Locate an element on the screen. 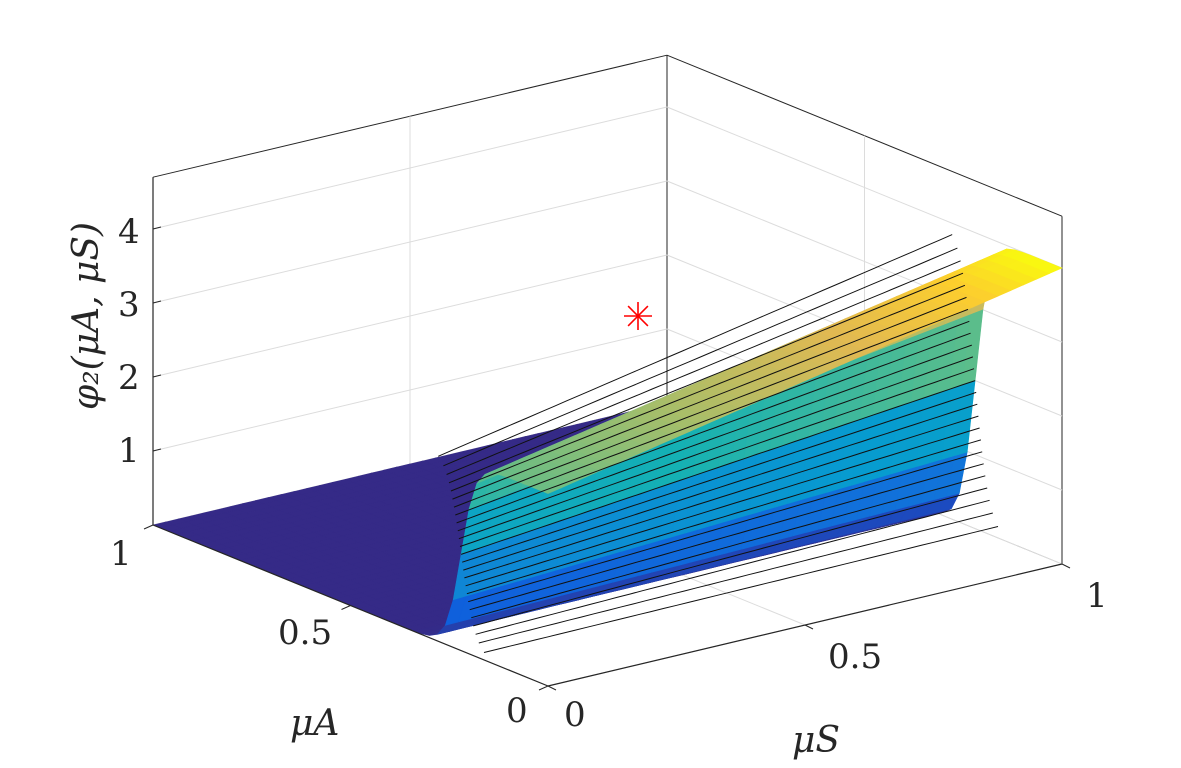  surface-patch is located at coordinates (550, 489).